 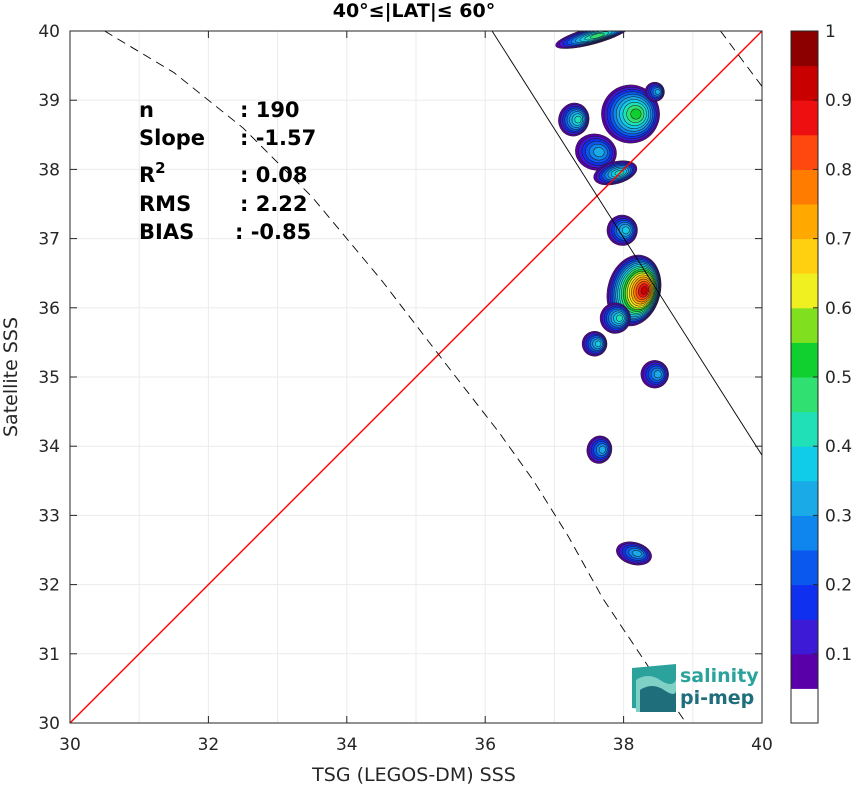 I want to click on colorbar: 0.1 0.2 0.3 0.4 0.5 0.6 0.7 0.8 0.9 1, so click(x=821, y=373).